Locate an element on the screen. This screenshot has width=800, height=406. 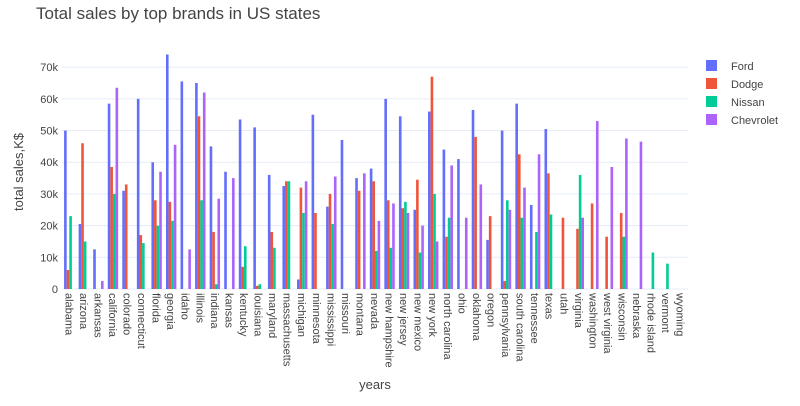
bar-dodge-texas is located at coordinates (548, 231).